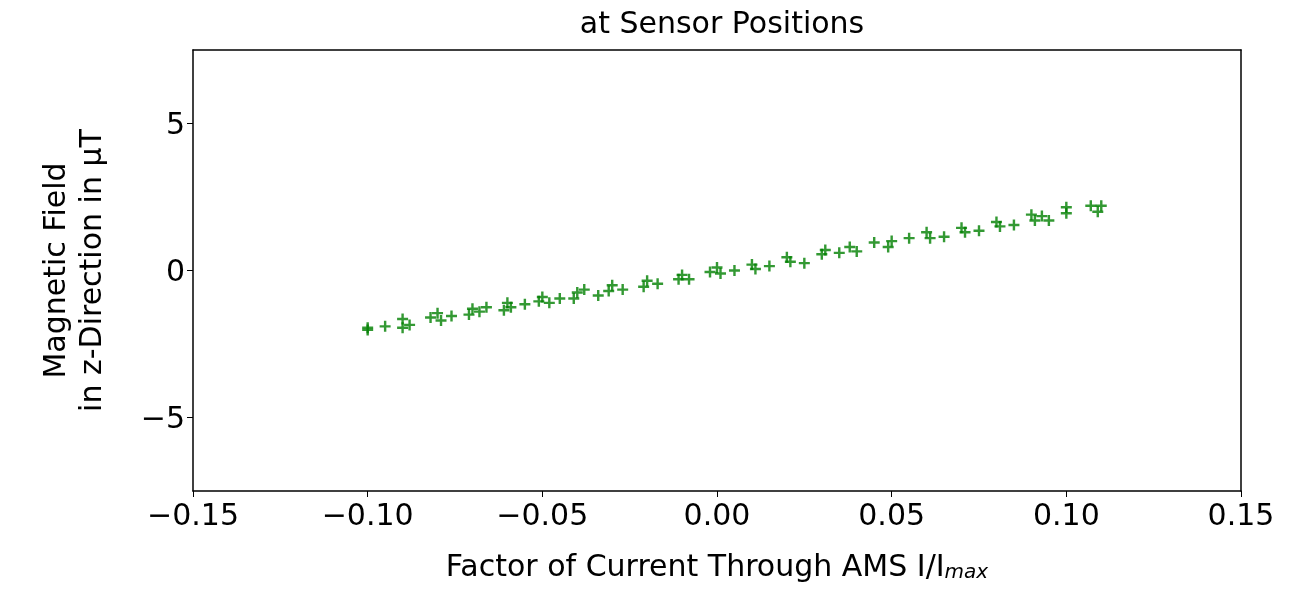  I want to click on x-tick-label: −0.15, so click(193, 514).